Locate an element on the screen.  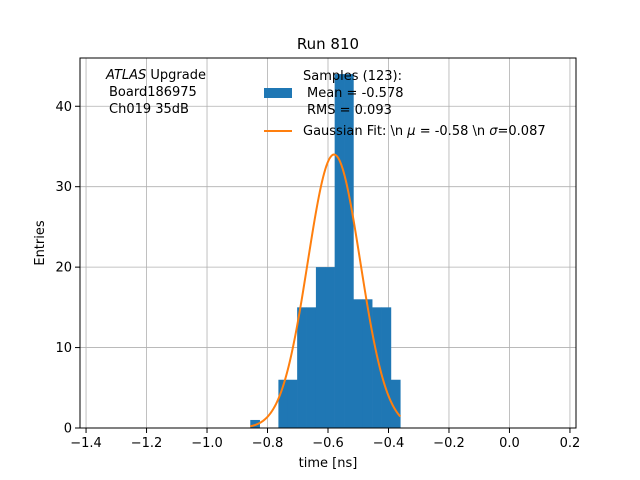
y-tick-label: 20 is located at coordinates (63, 268).